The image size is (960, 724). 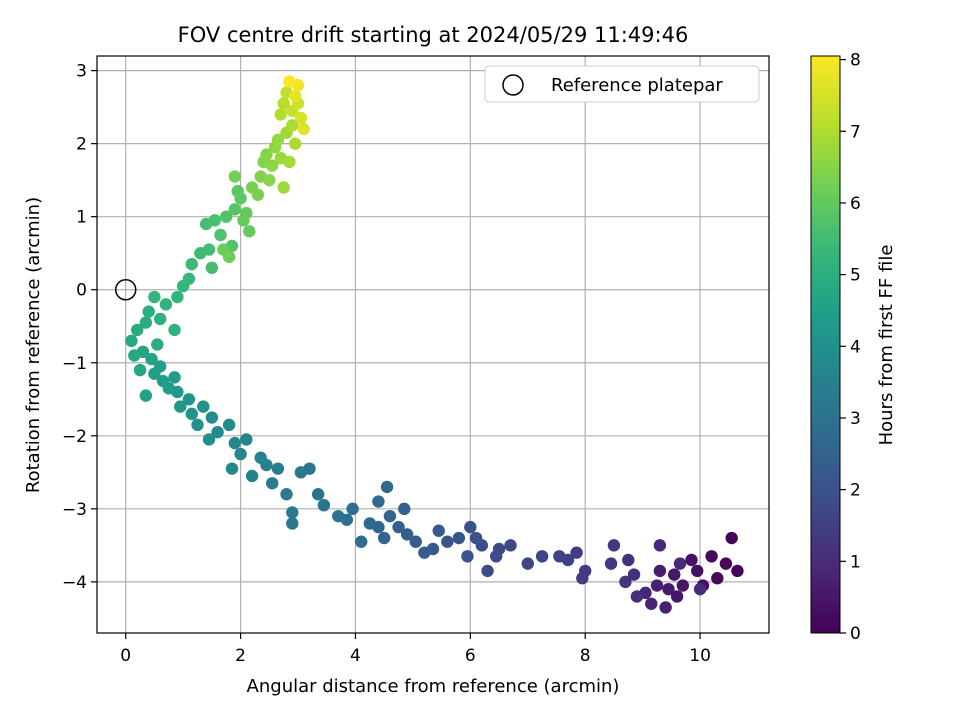 What do you see at coordinates (74, 510) in the screenshot?
I see `y-tick-label: −3` at bounding box center [74, 510].